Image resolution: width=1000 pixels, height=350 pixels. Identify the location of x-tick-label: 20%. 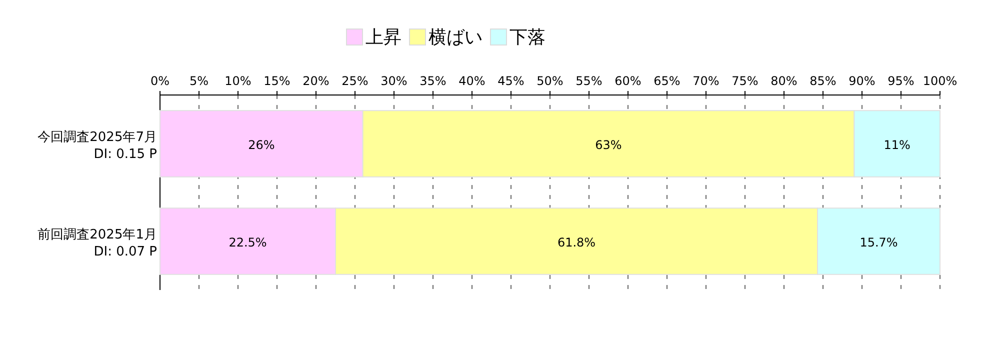
(316, 81).